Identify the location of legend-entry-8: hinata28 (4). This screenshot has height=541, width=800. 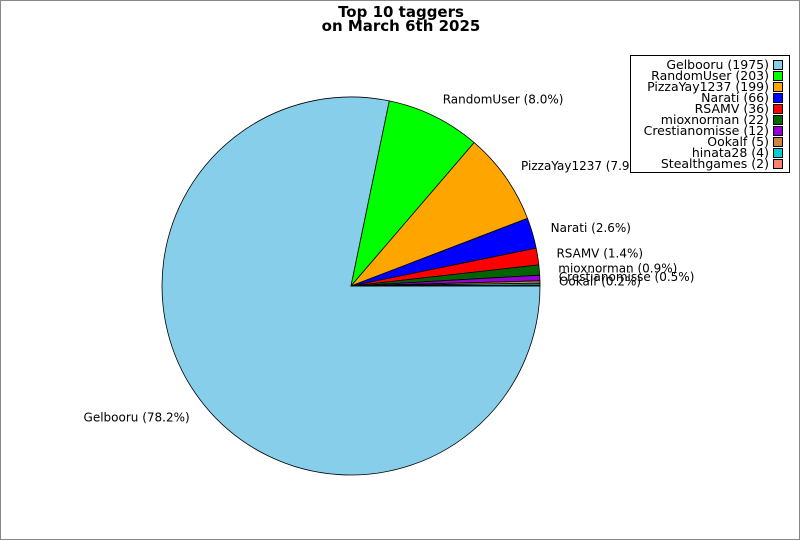
(737, 152).